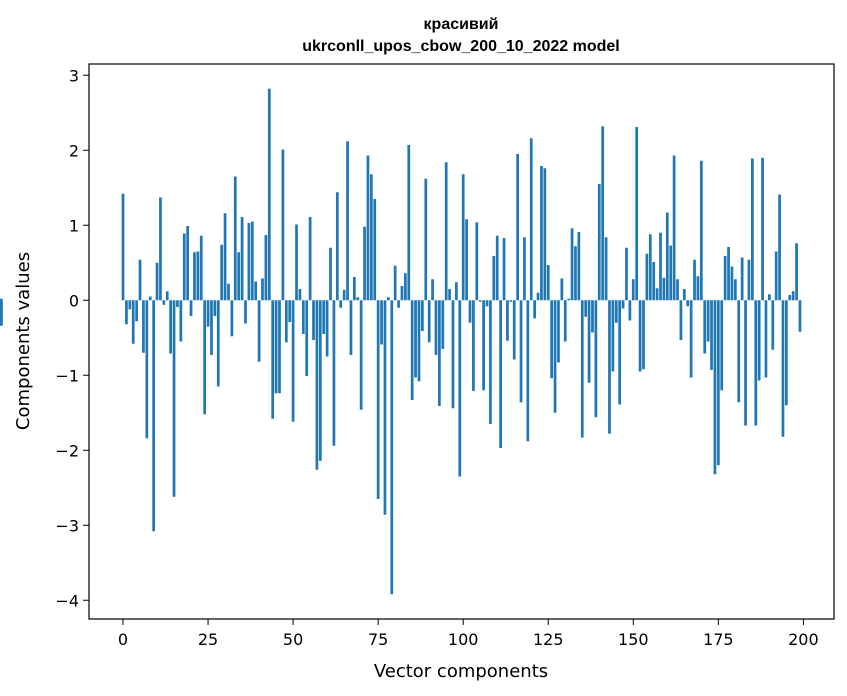 This screenshot has width=847, height=696. I want to click on y-tick-label: 3, so click(74, 75).